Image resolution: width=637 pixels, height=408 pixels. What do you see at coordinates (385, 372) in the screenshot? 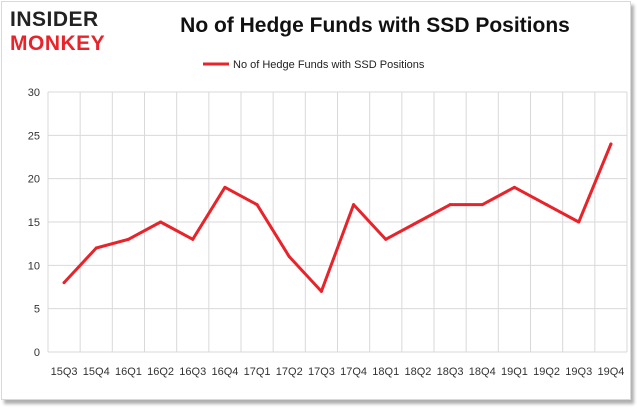
I see `x-tick-label: 18Q1` at bounding box center [385, 372].